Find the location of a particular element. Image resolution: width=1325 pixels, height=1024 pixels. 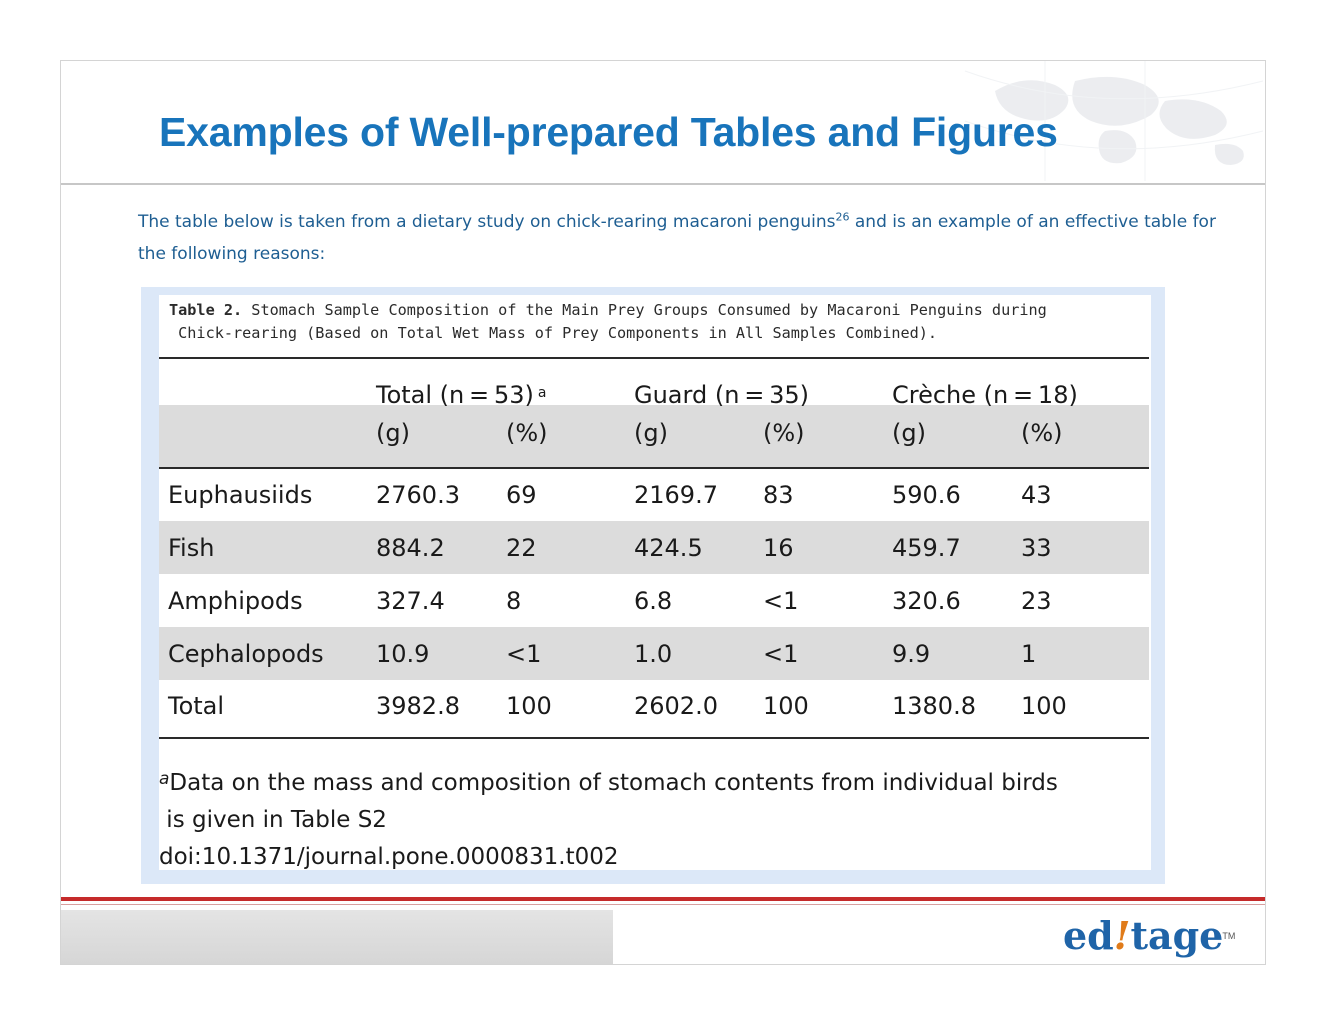

header-unit-shade is located at coordinates (654, 436).